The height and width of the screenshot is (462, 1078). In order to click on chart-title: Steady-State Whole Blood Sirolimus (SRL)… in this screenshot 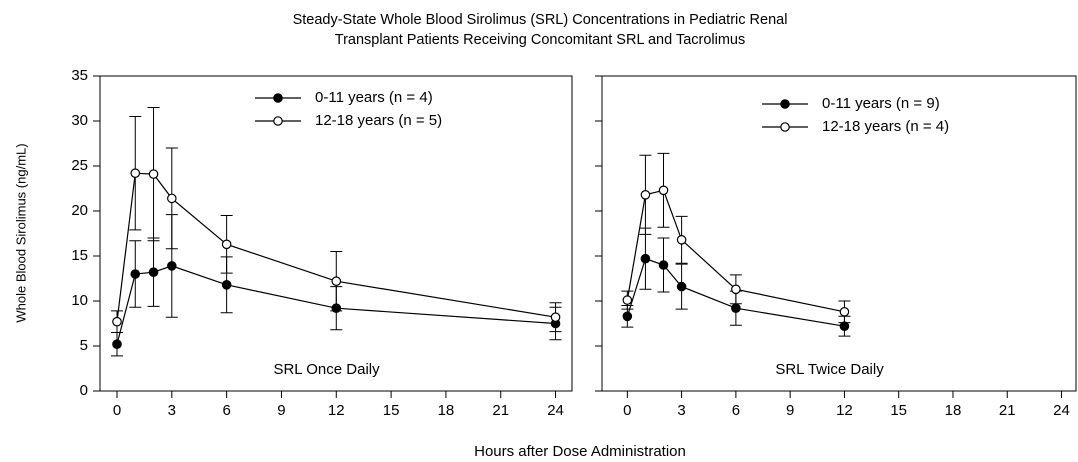, I will do `click(540, 20)`.